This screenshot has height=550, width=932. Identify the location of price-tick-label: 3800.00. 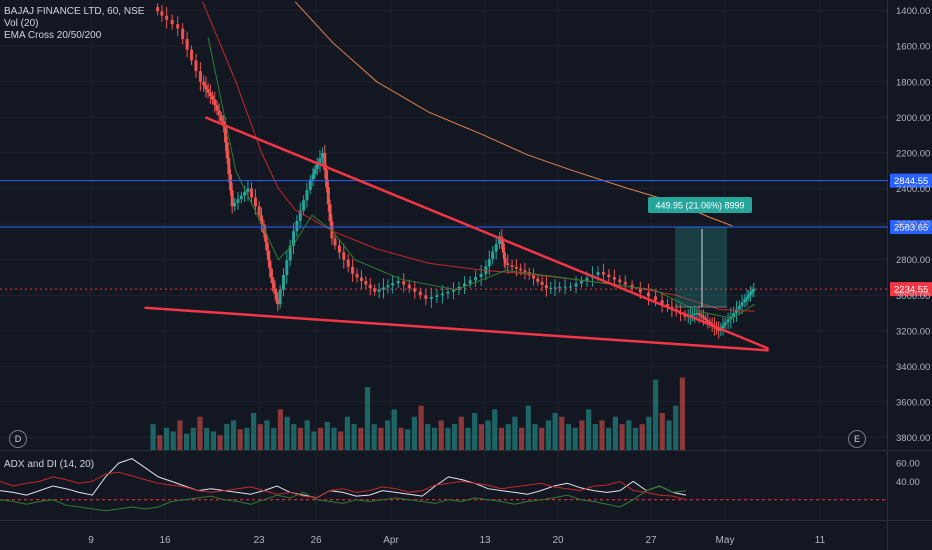
(913, 438).